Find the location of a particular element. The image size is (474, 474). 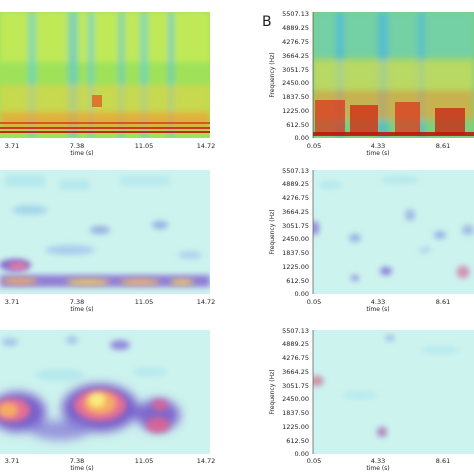

plot-area is located at coordinates (393, 232).